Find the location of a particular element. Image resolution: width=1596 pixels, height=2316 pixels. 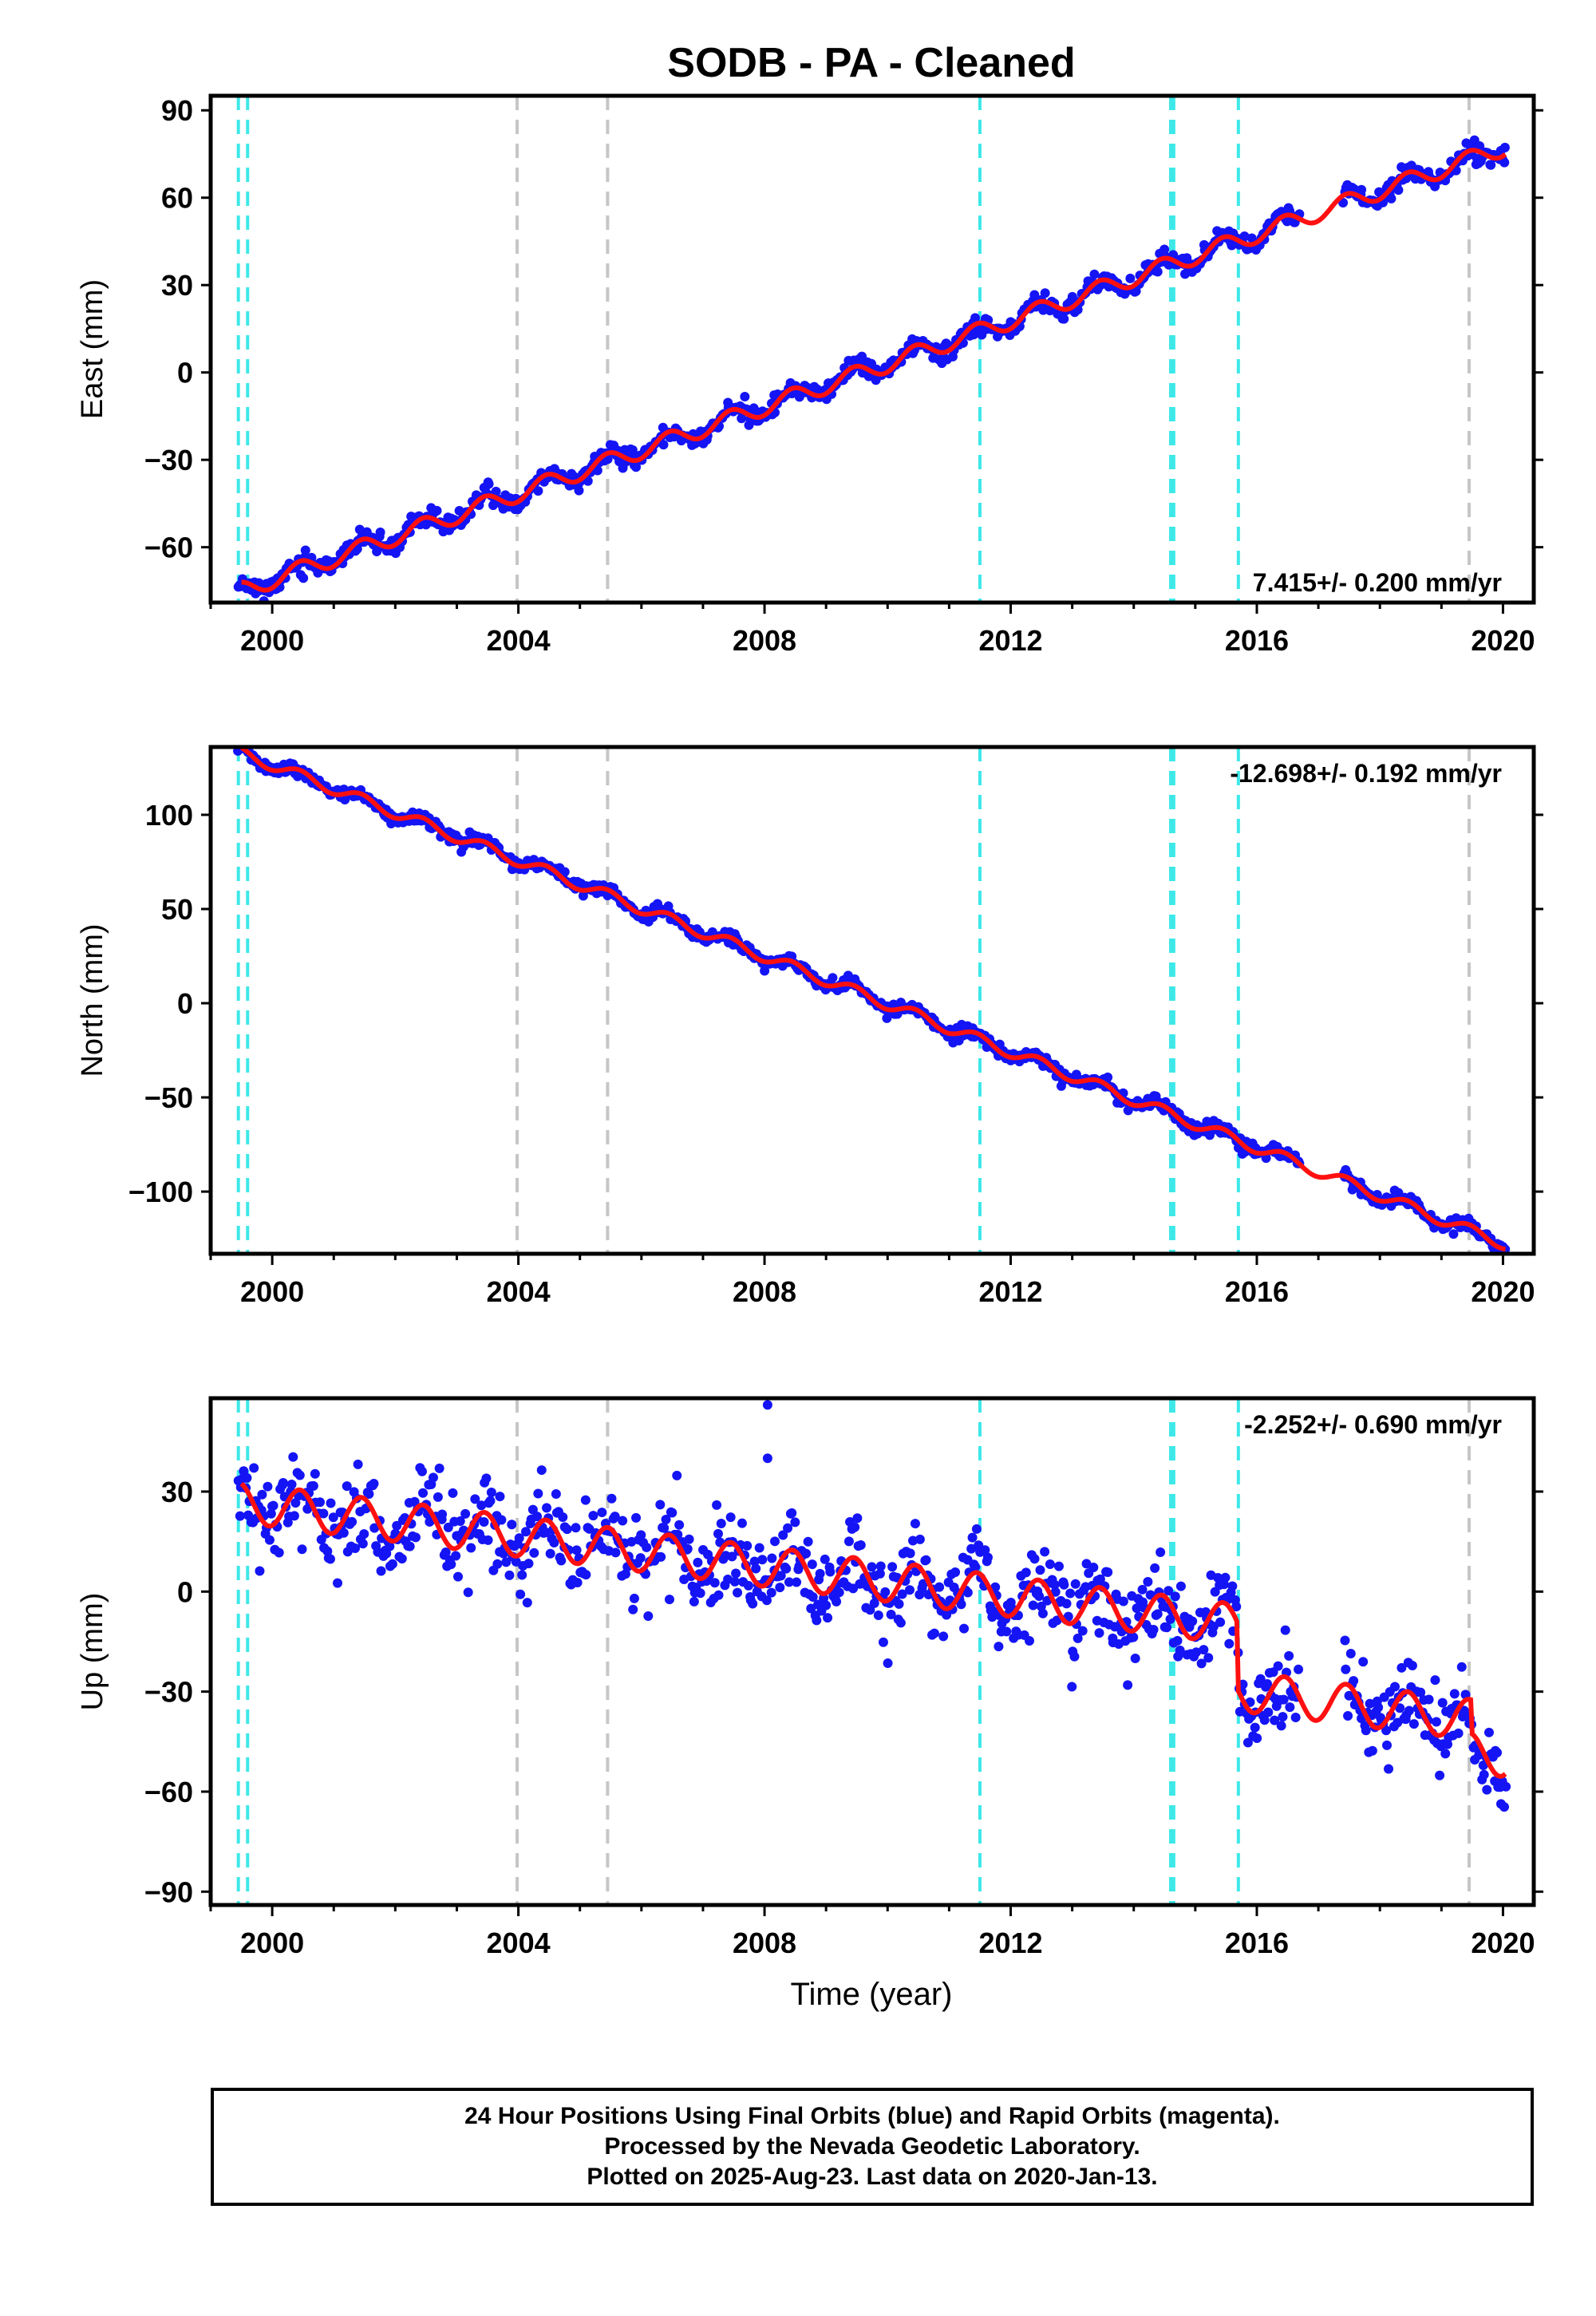

y-tick-label: 90 is located at coordinates (177, 110).